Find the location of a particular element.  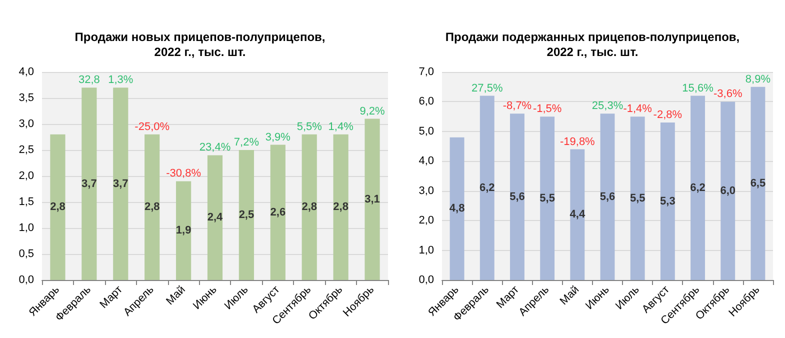

annotation: -19,8% is located at coordinates (578, 142).